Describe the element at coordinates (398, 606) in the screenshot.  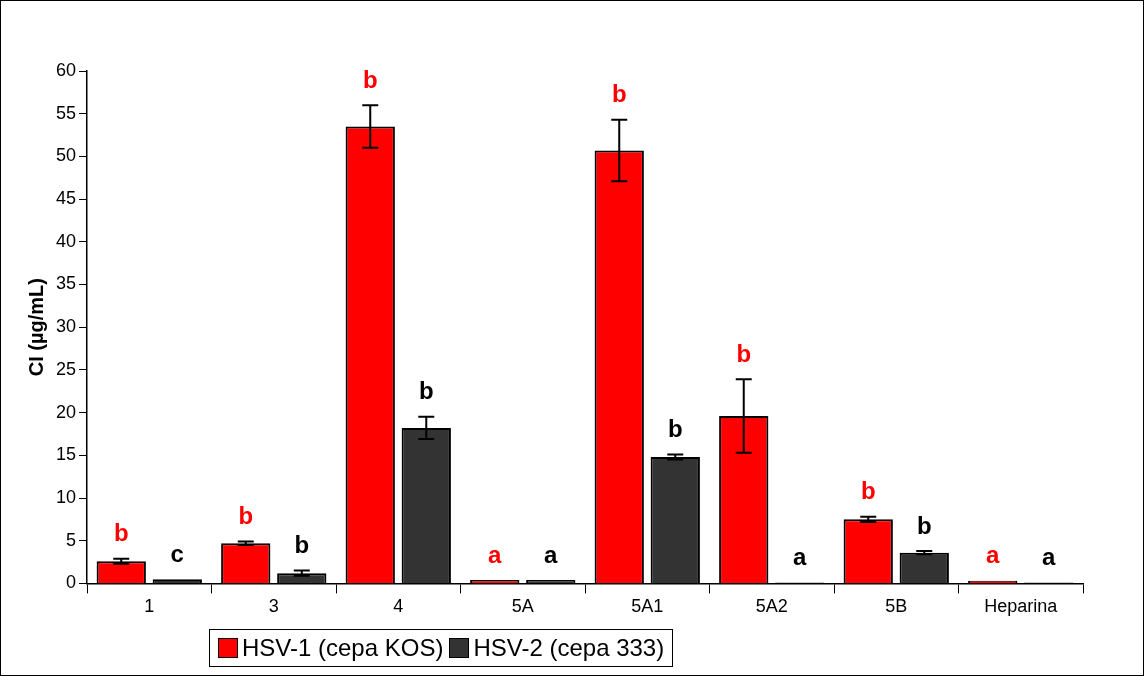
I see `x-tick-label: 4` at that location.